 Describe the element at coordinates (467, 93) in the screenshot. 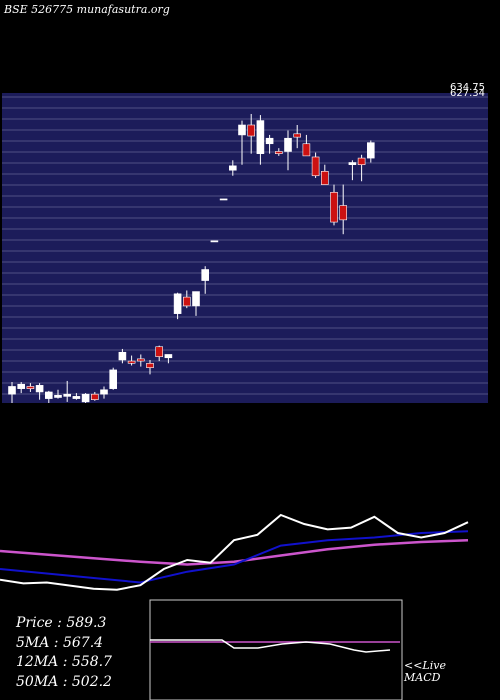

I see `y-label-second: 627.34` at that location.